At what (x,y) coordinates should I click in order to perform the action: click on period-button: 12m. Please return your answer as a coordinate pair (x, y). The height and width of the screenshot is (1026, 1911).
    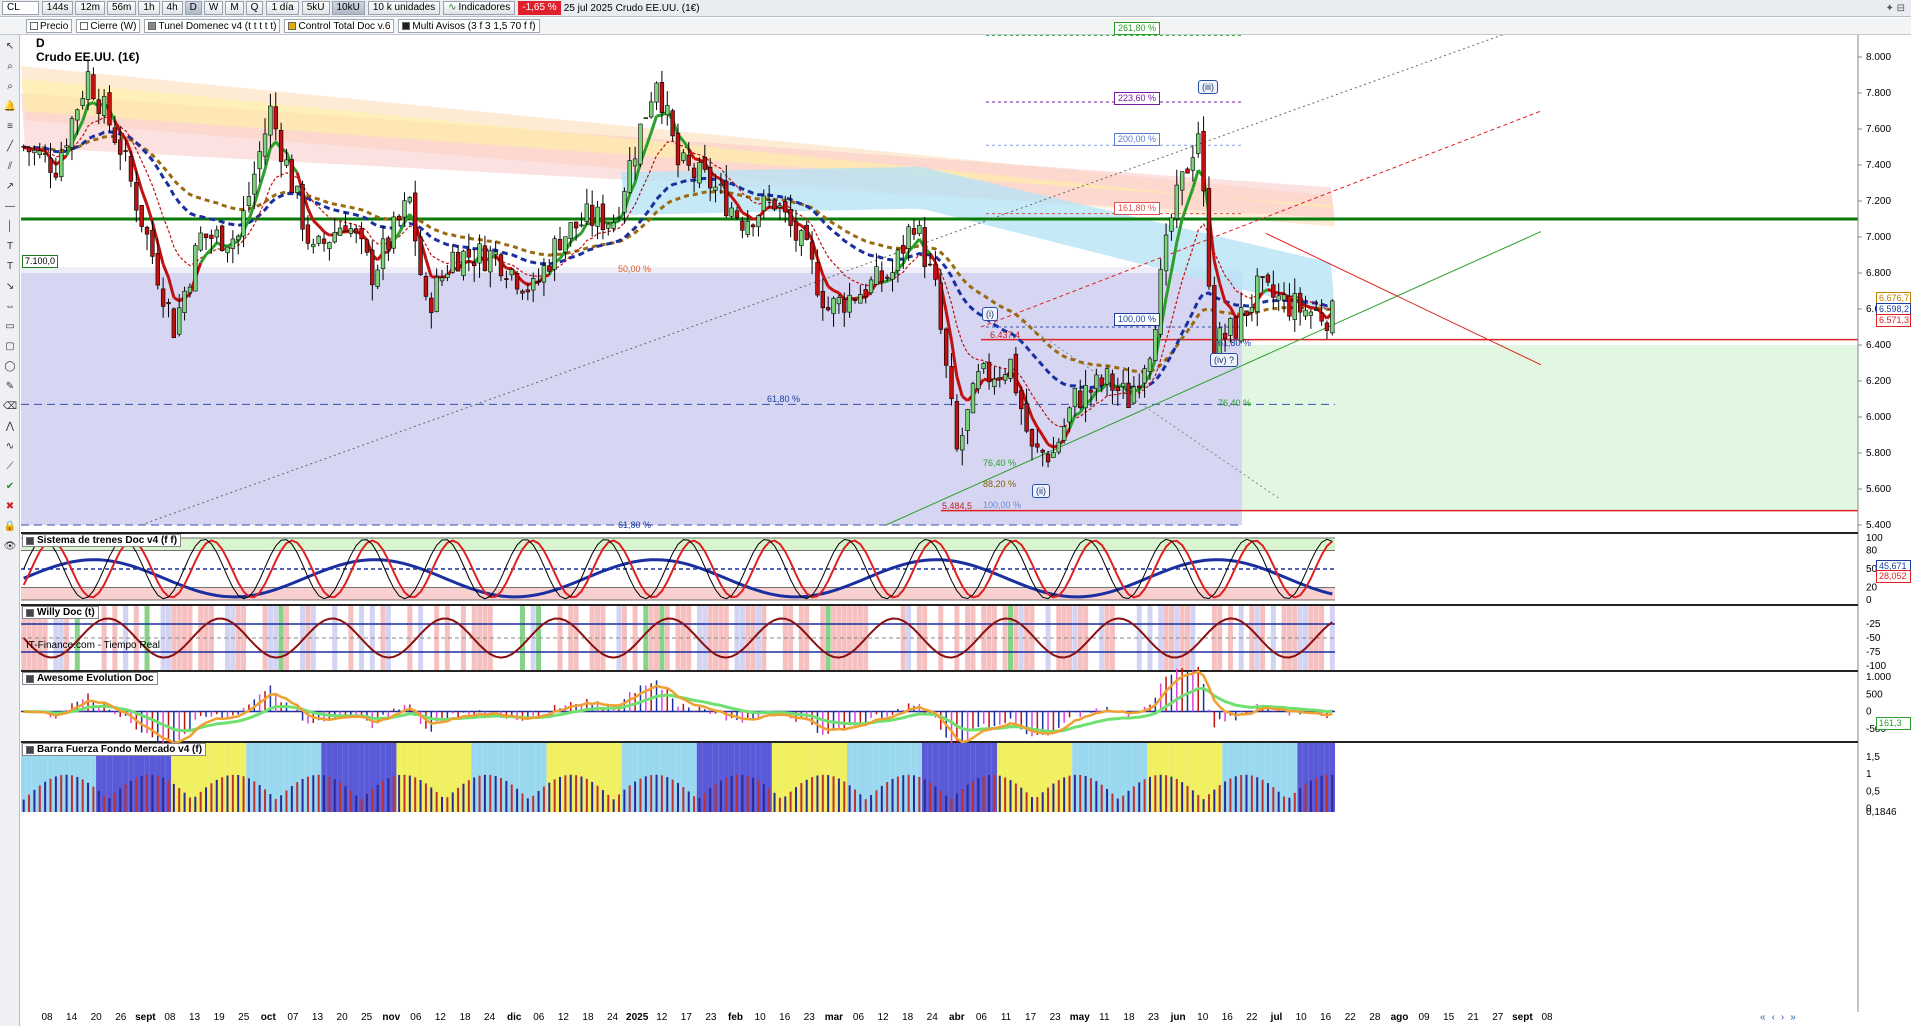
    Looking at the image, I should click on (90, 8).